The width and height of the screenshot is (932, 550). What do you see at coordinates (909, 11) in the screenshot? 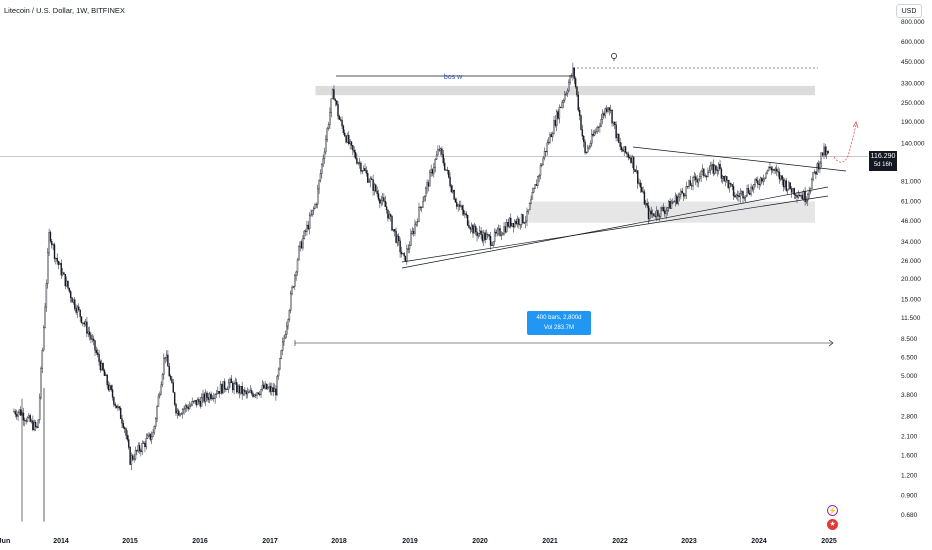
I see `currency-button: USD` at bounding box center [909, 11].